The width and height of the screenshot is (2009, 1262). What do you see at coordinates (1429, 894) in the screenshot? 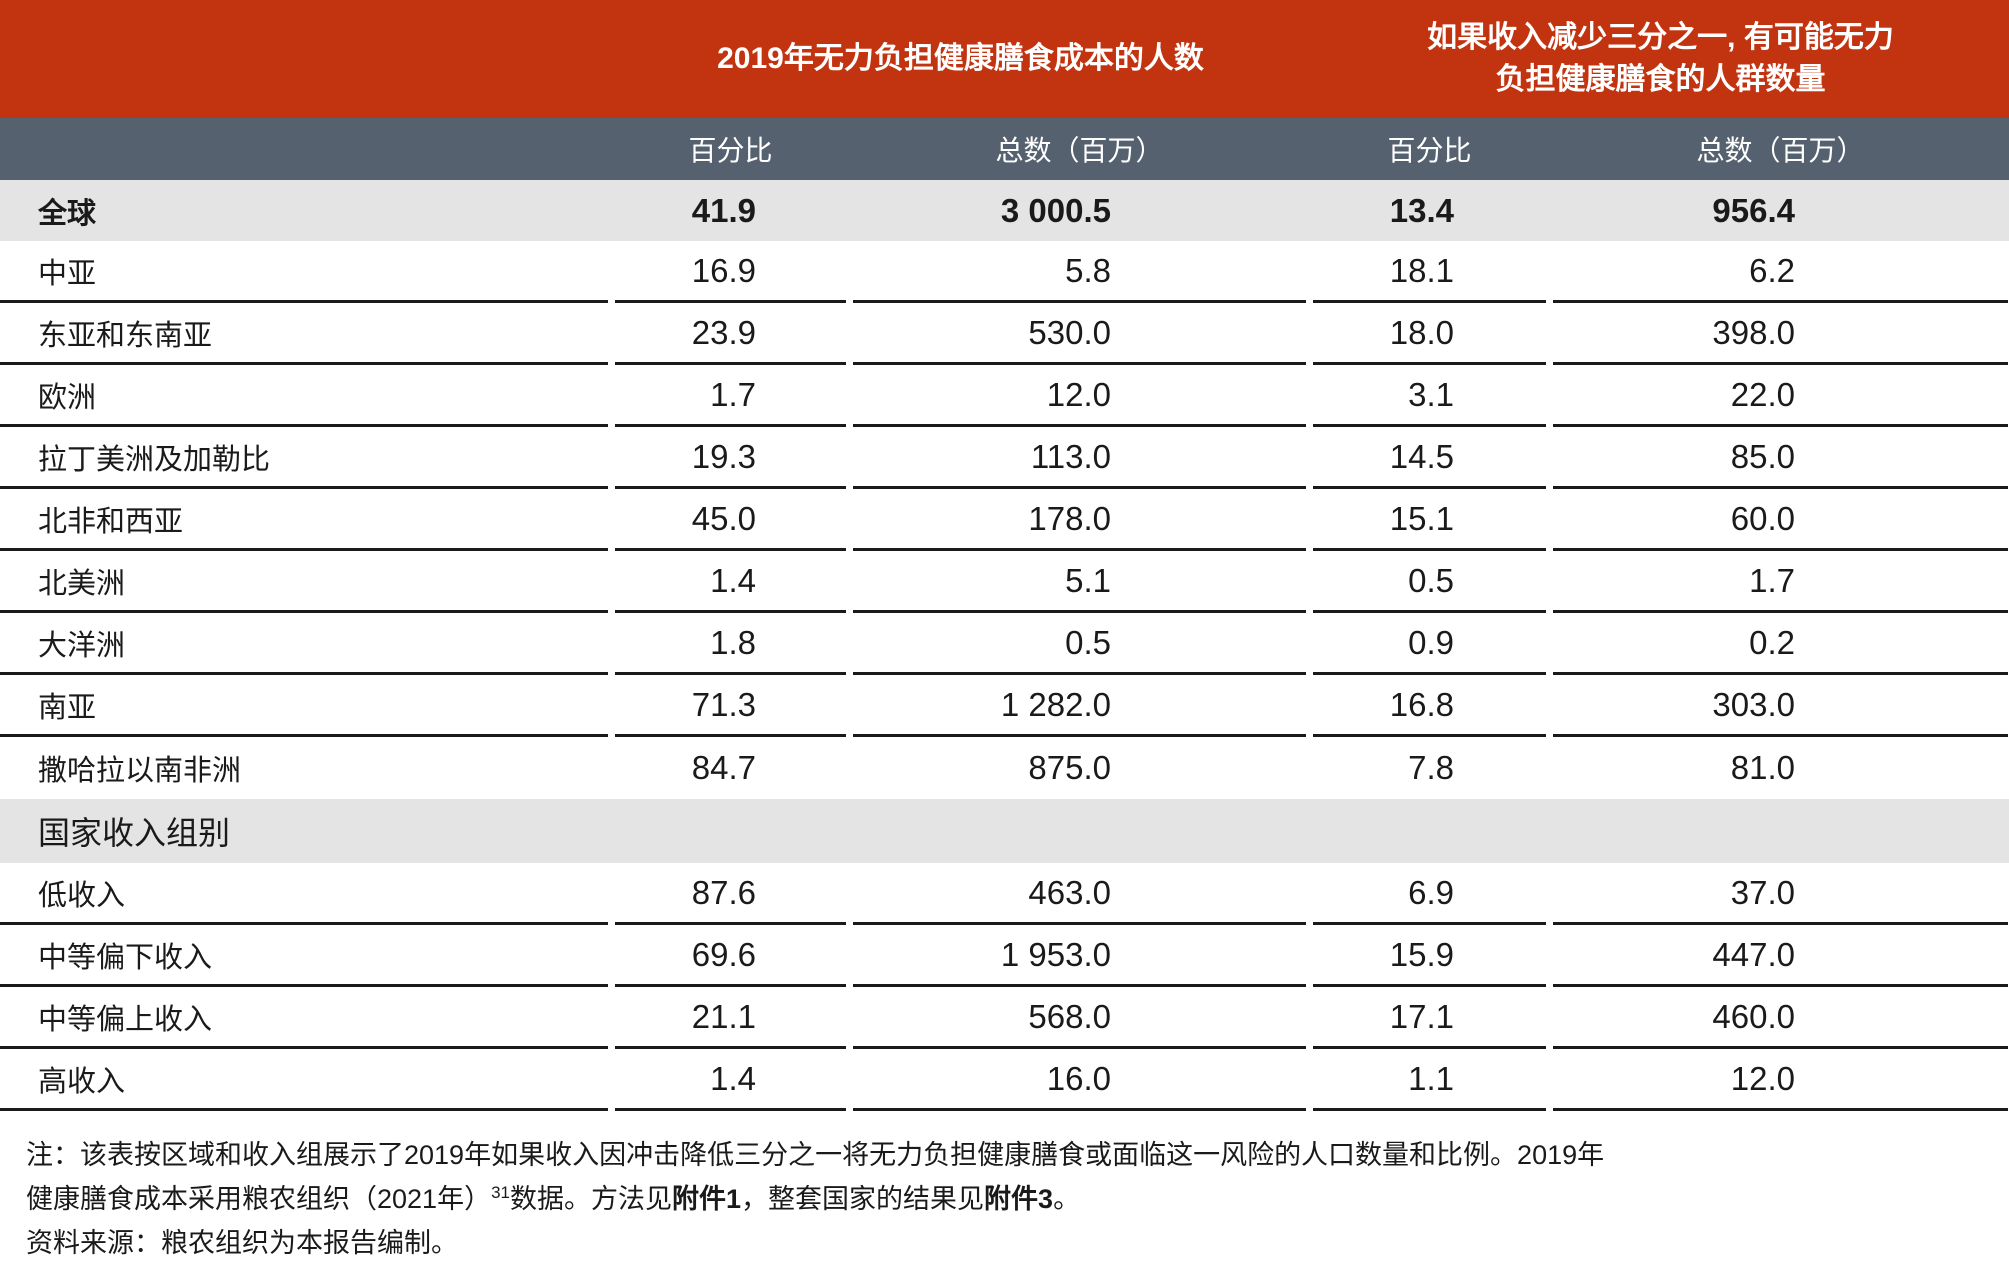
I see `cell-value: 6.9` at bounding box center [1429, 894].